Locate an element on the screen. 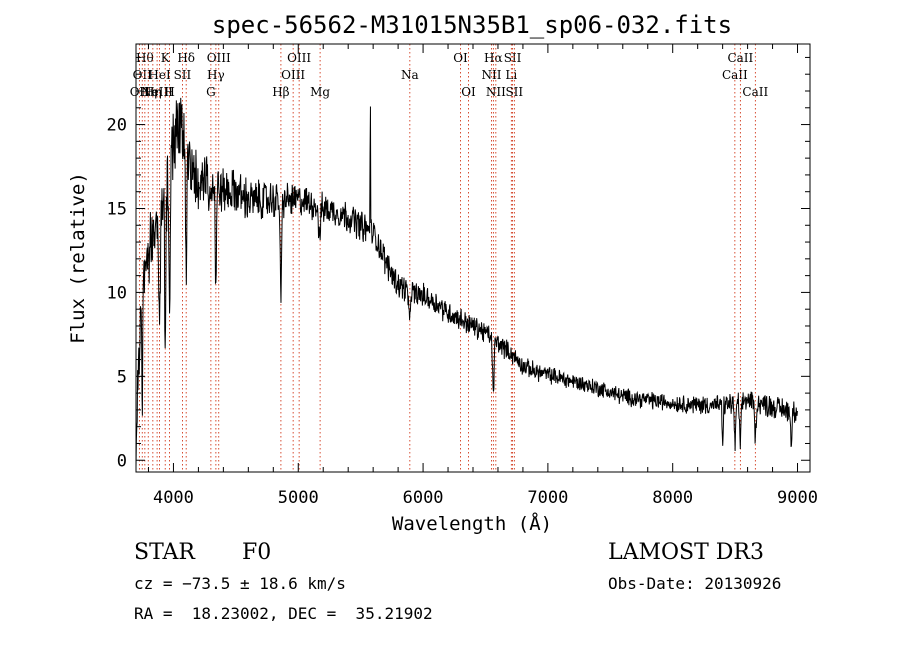  x-tick-label: 5000 is located at coordinates (298, 498).